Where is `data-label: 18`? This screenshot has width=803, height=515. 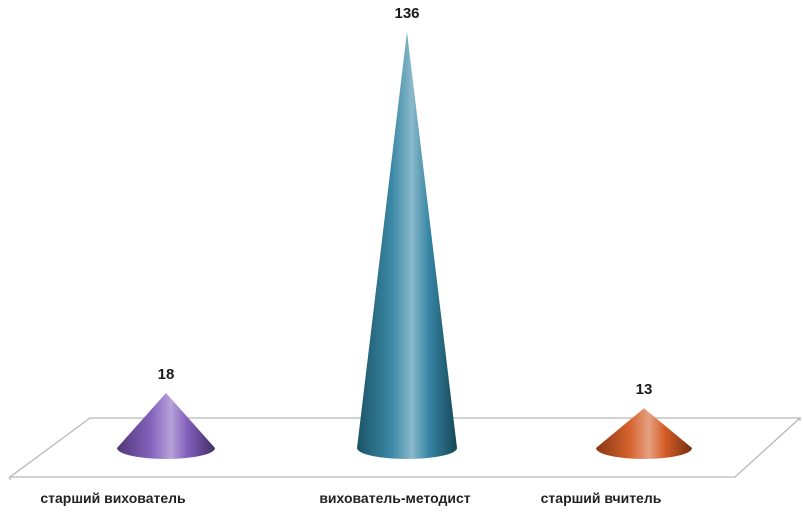 data-label: 18 is located at coordinates (166, 374).